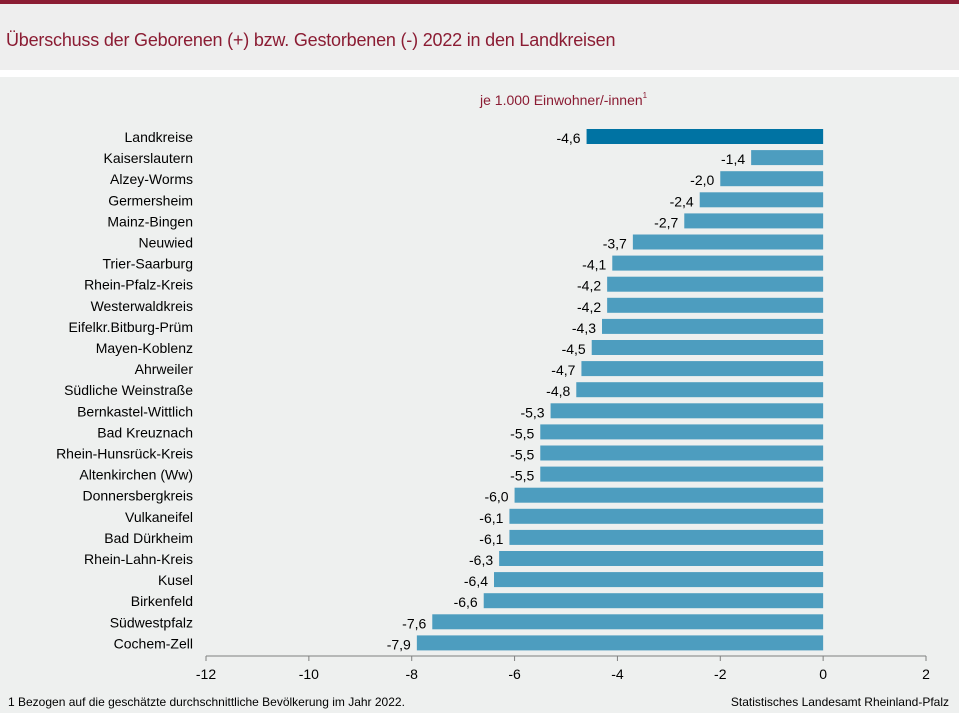 This screenshot has height=713, width=959. Describe the element at coordinates (617, 674) in the screenshot. I see `x-tick-label: -4` at that location.